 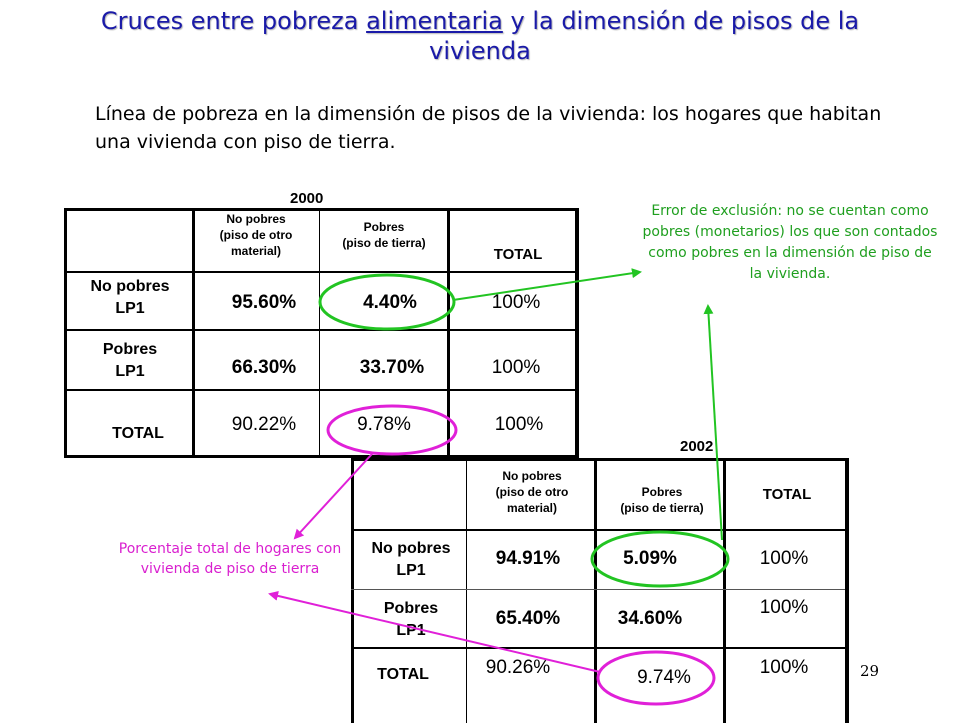 What do you see at coordinates (528, 558) in the screenshot?
I see `table-2002-cell: 94.91%` at bounding box center [528, 558].